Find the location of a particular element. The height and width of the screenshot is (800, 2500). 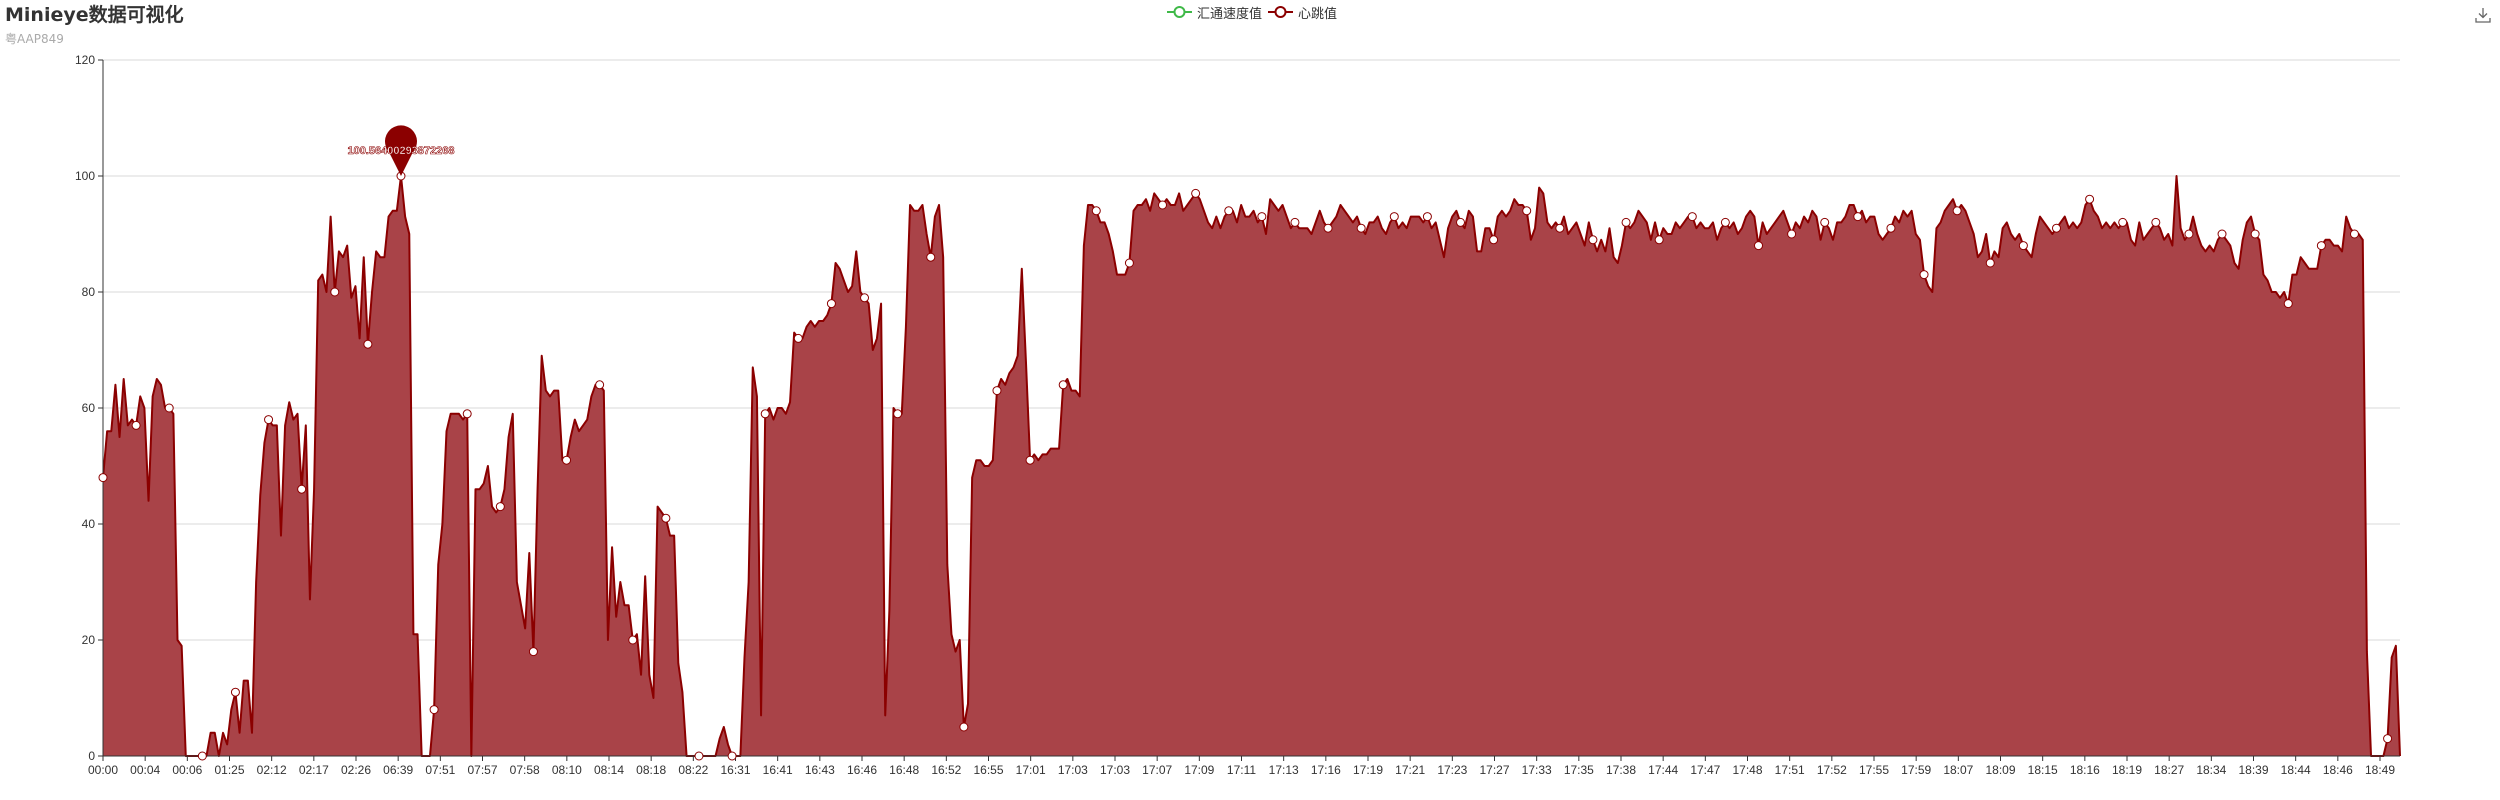

download-icon is located at coordinates (2483, 15).